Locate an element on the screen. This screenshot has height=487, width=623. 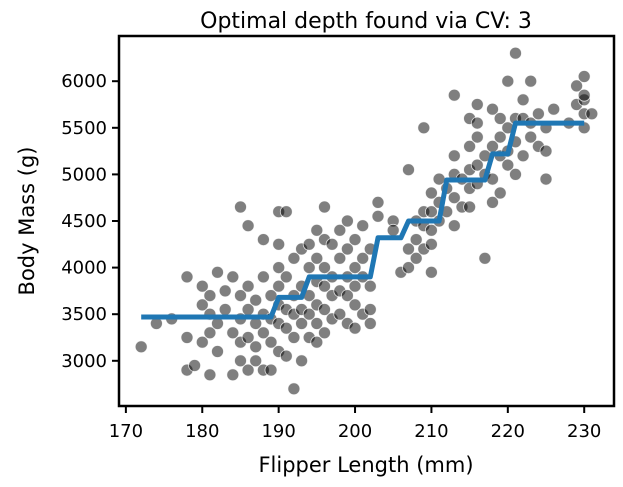
x-axis-ticks: 170 180 190 200 210 220 230 is located at coordinates (355, 424).